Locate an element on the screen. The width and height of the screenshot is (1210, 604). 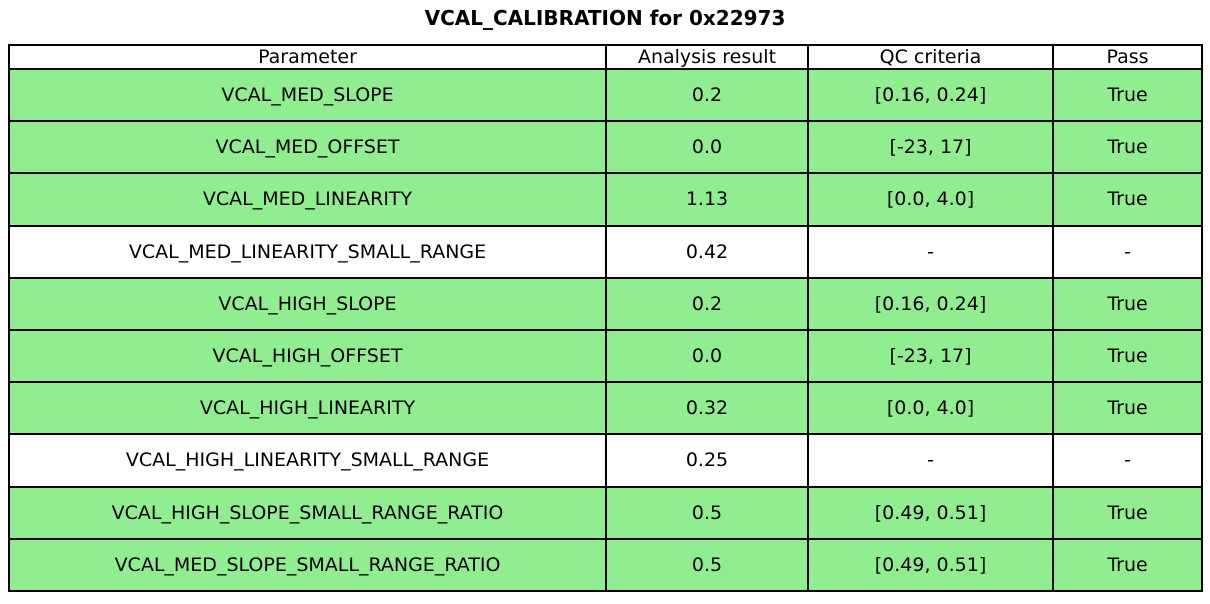
column-header-parameter: Parameter is located at coordinates (307, 57).